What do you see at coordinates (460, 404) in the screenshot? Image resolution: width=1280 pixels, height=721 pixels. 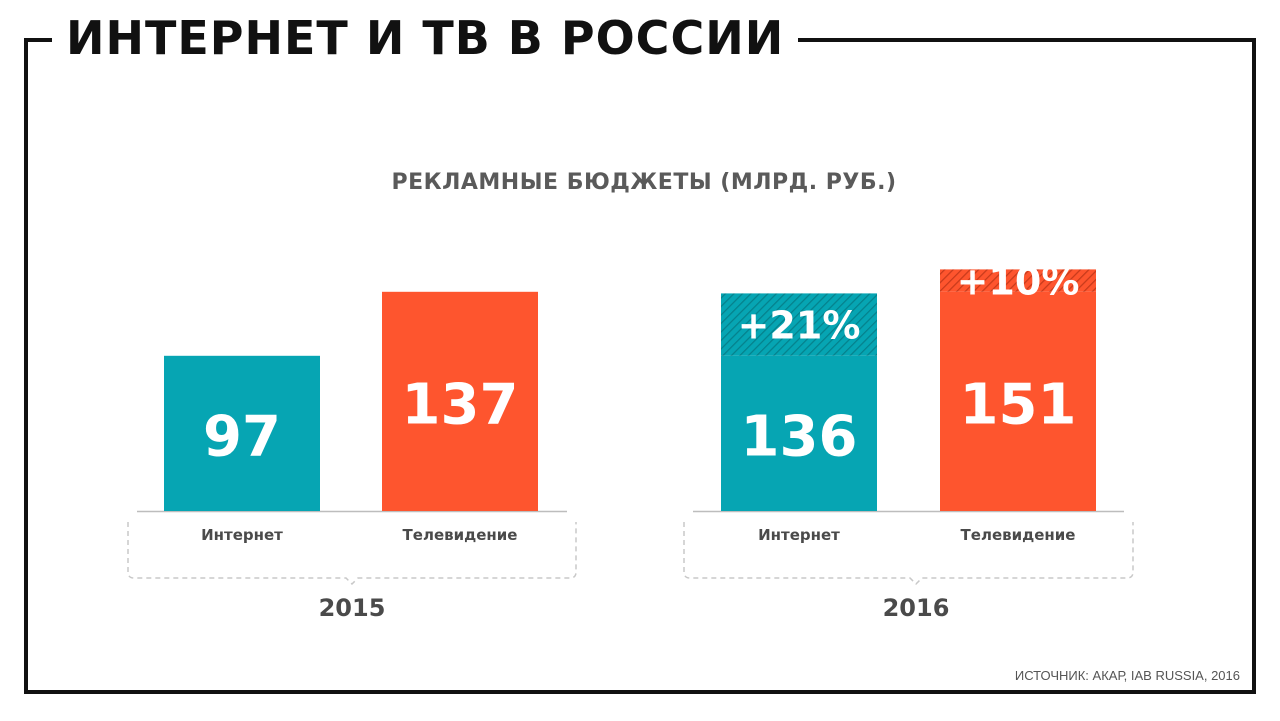 I see `value-label-tv-2015: 137` at bounding box center [460, 404].